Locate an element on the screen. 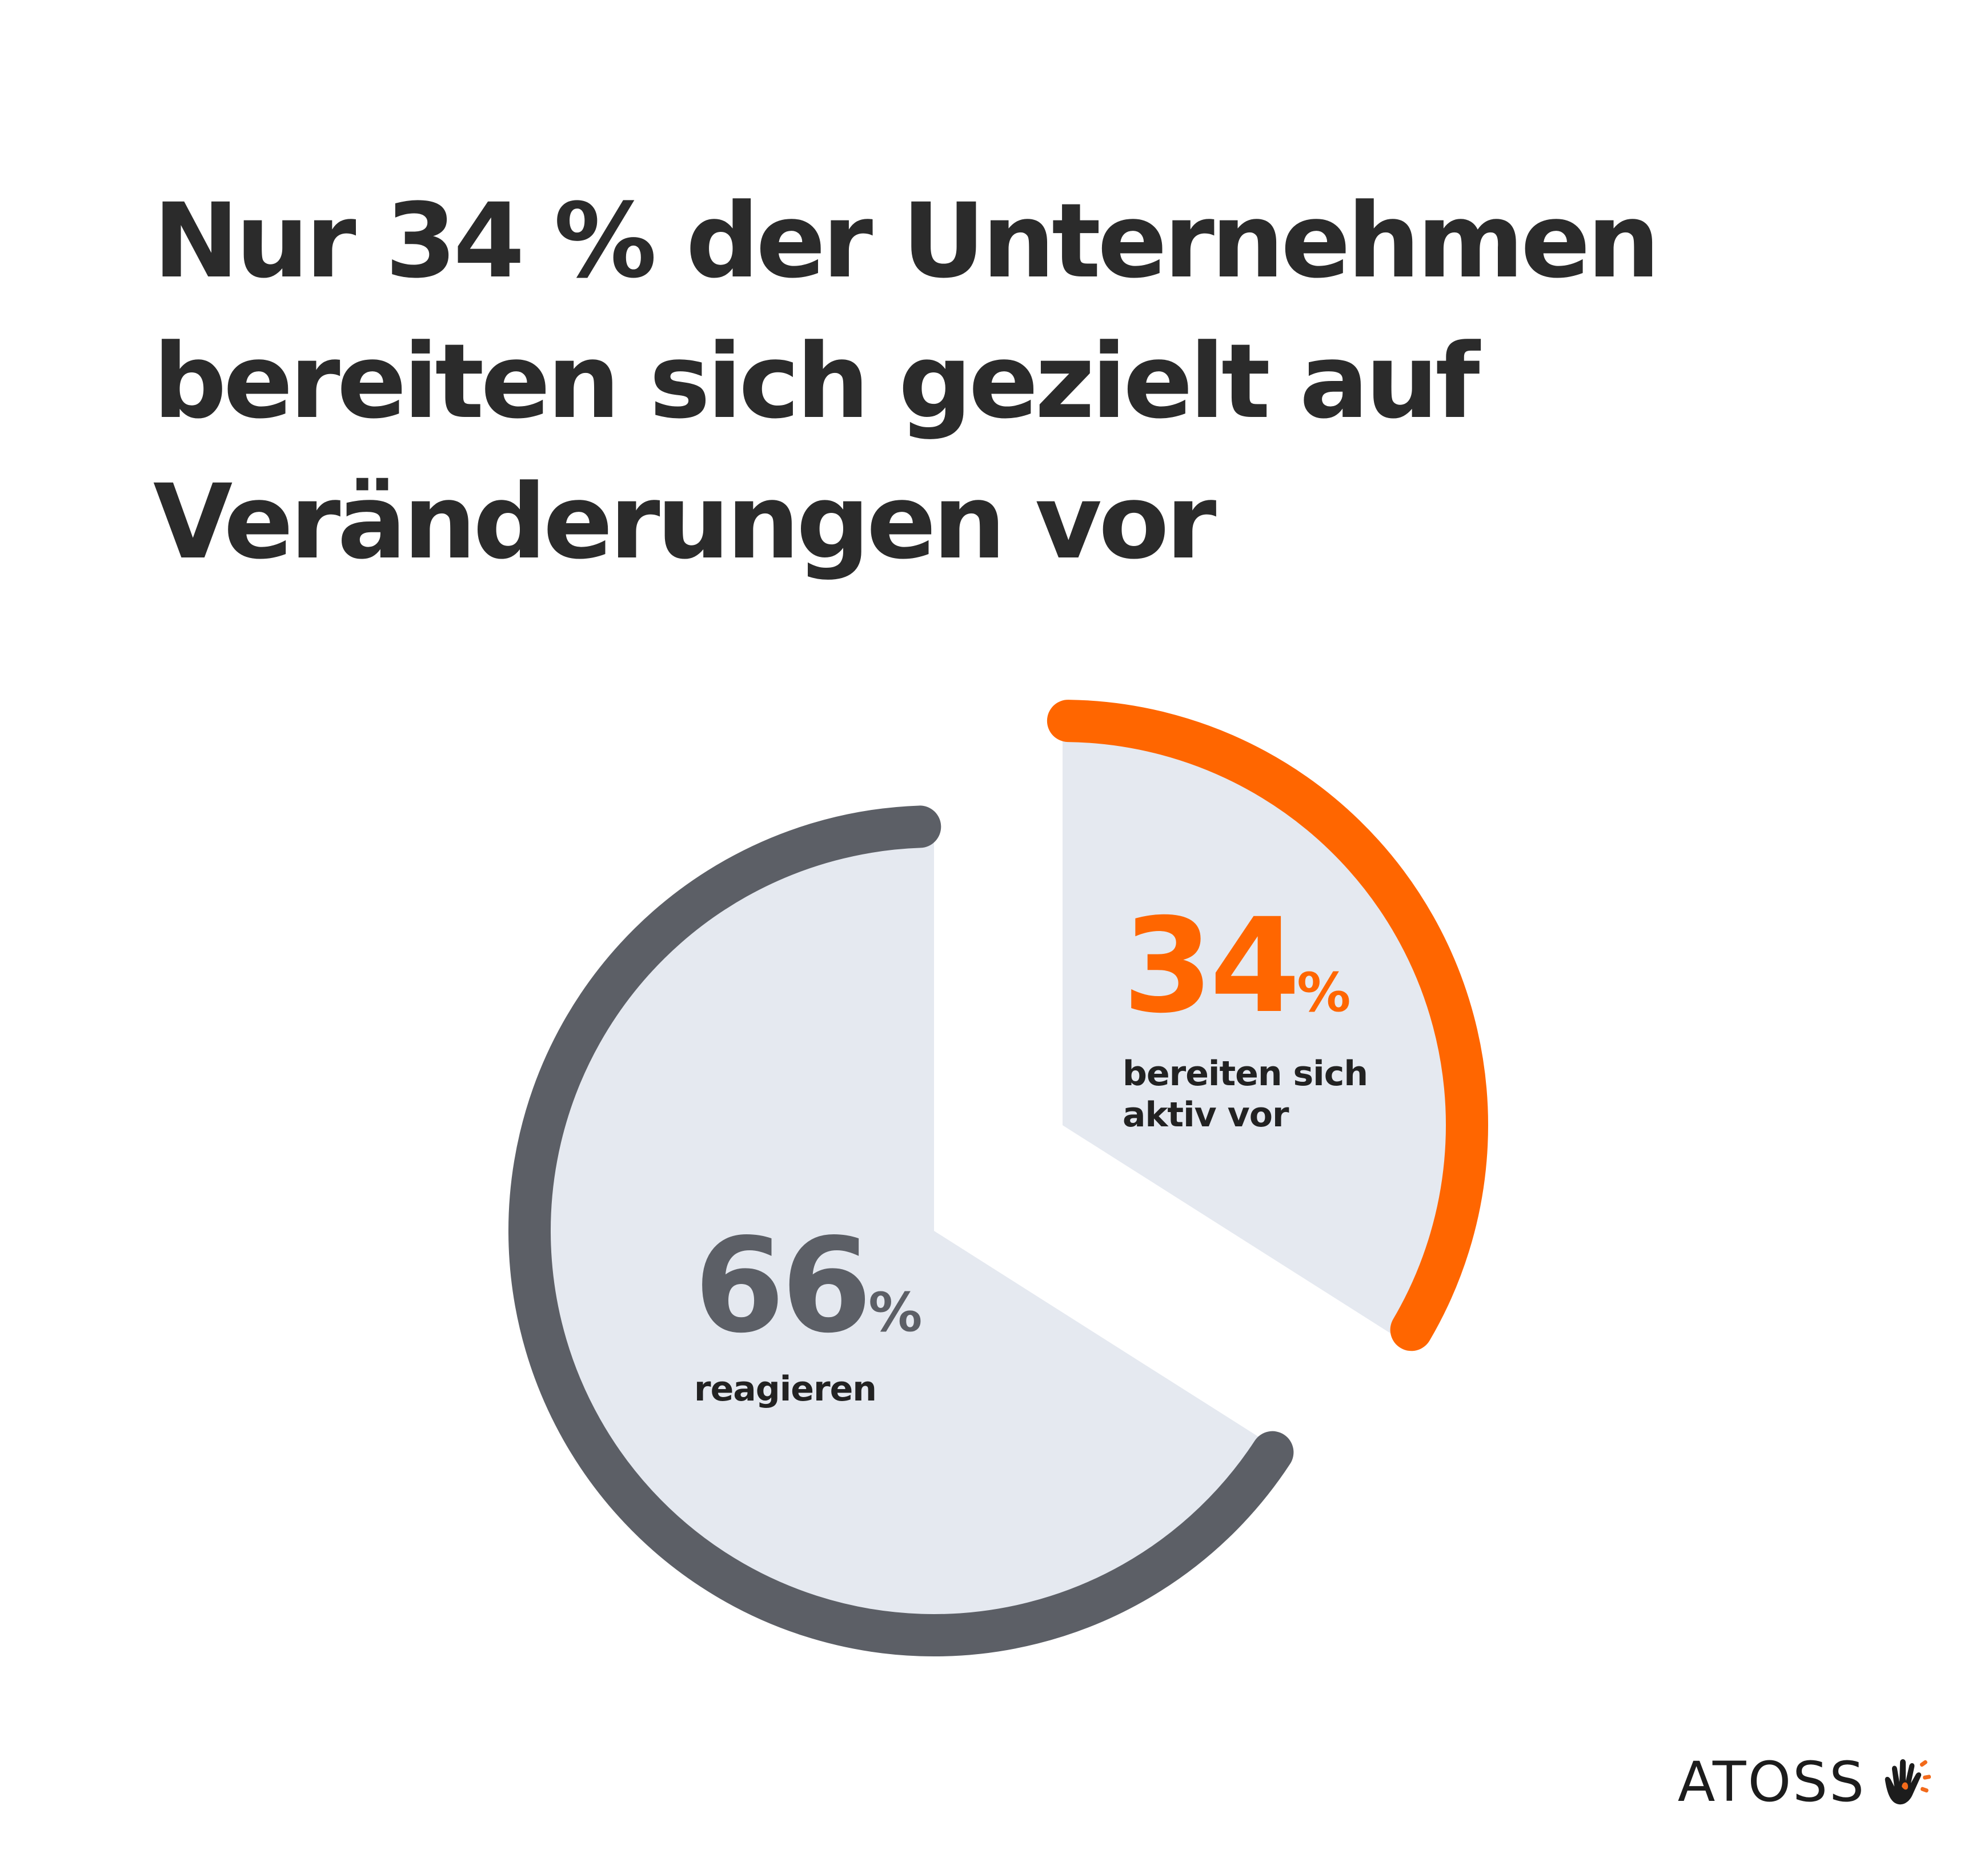 The height and width of the screenshot is (1866, 1988). data-label-number: 66 is located at coordinates (781, 1286).